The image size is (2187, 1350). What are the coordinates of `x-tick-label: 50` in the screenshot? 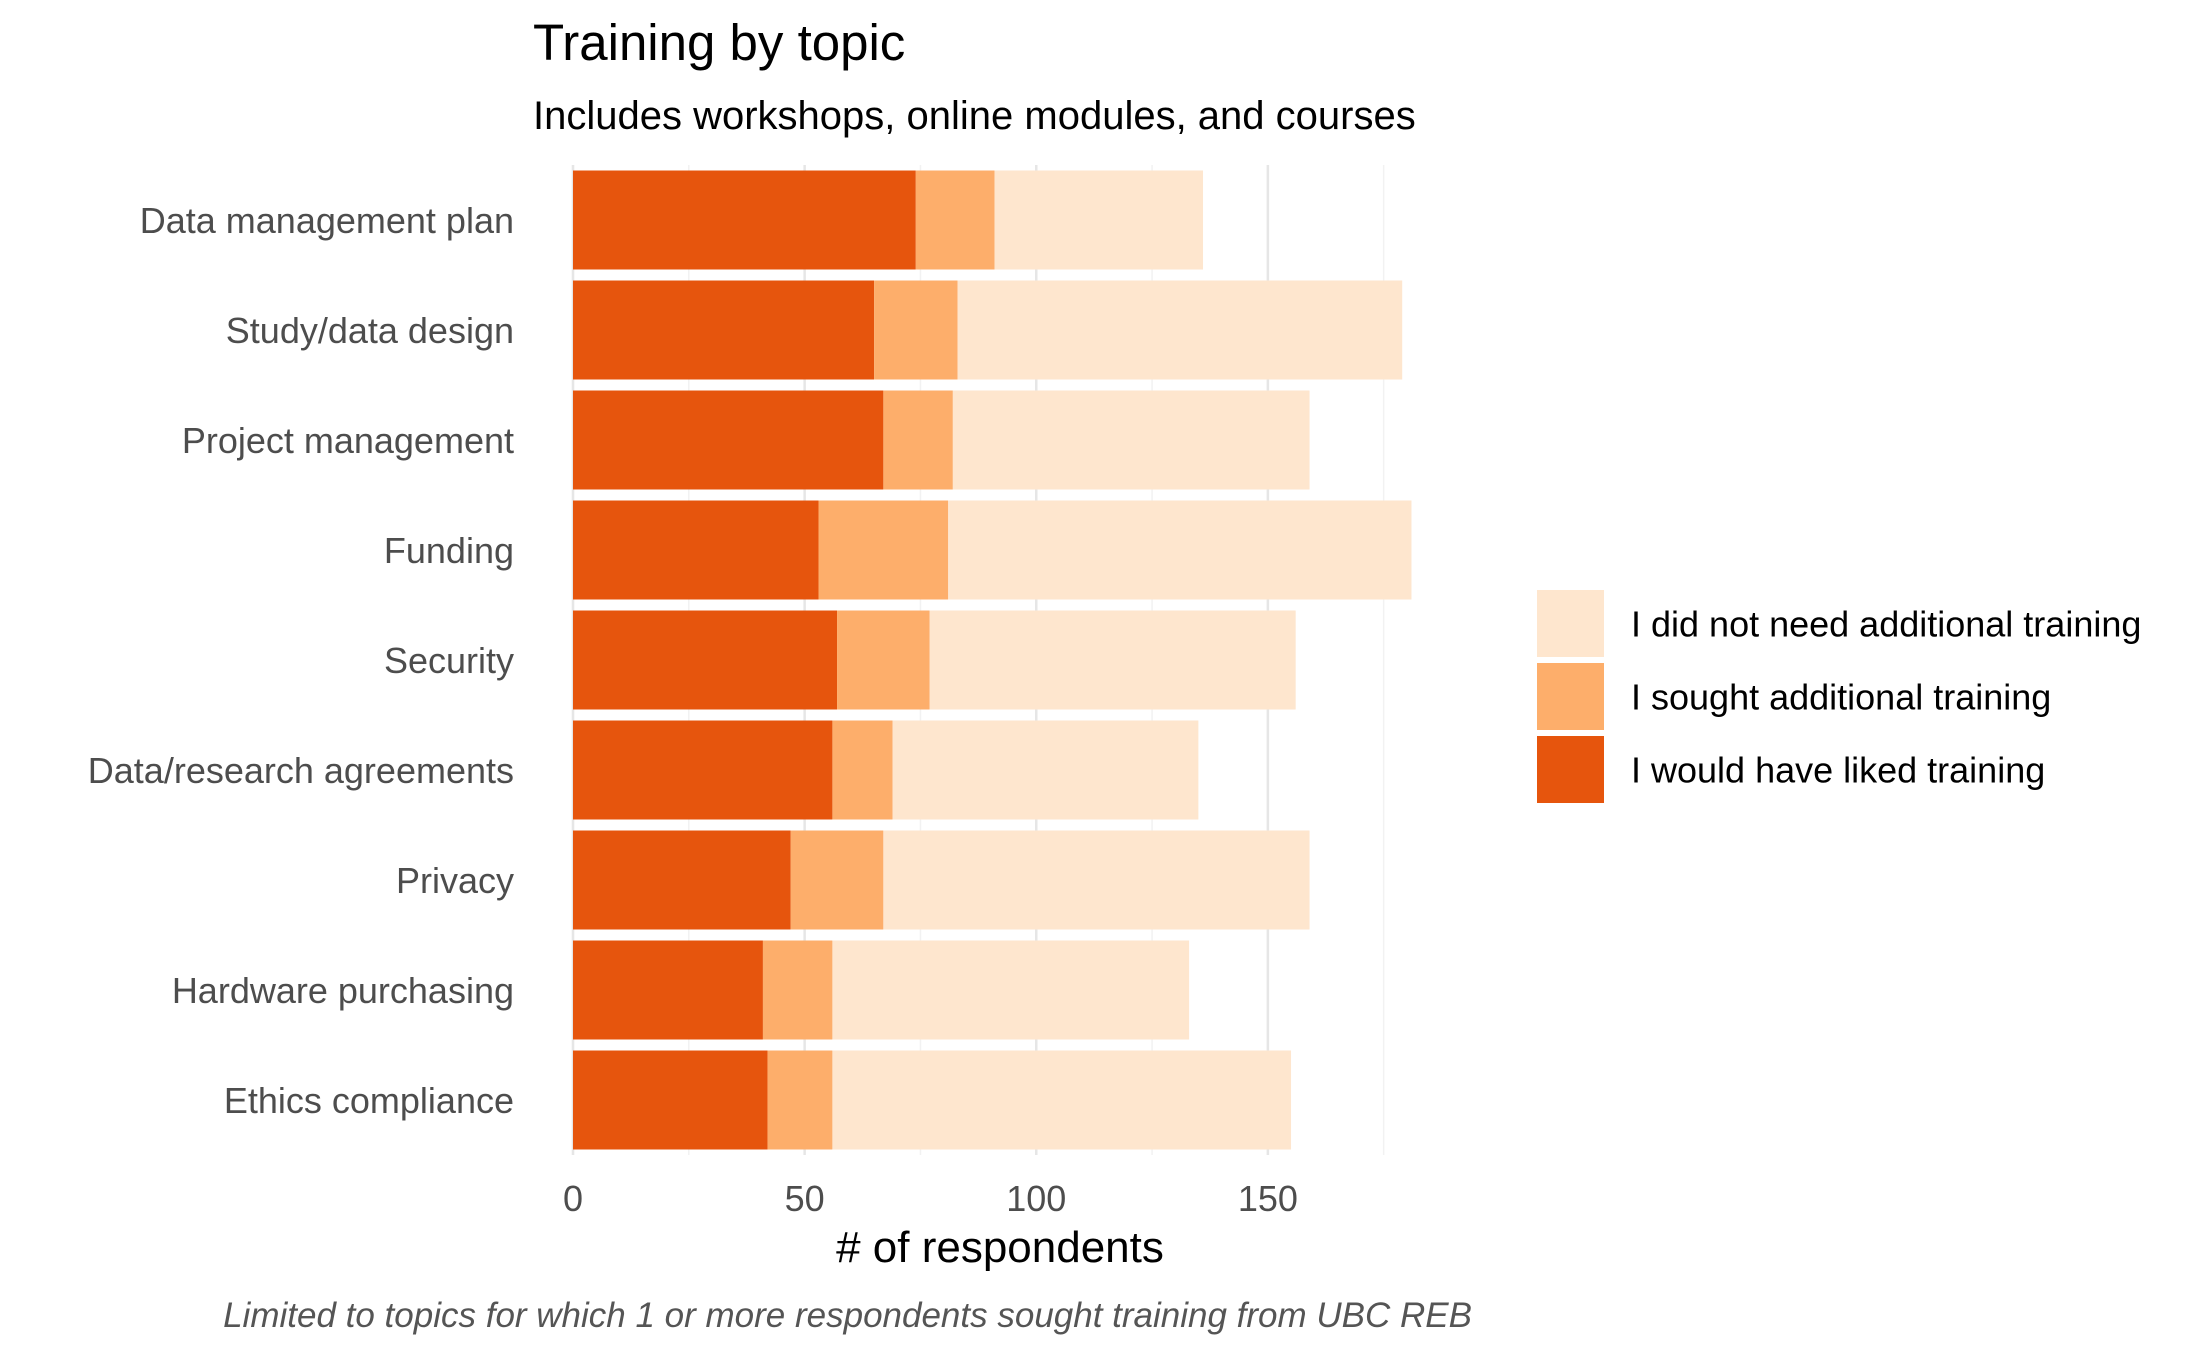 It's located at (805, 1198).